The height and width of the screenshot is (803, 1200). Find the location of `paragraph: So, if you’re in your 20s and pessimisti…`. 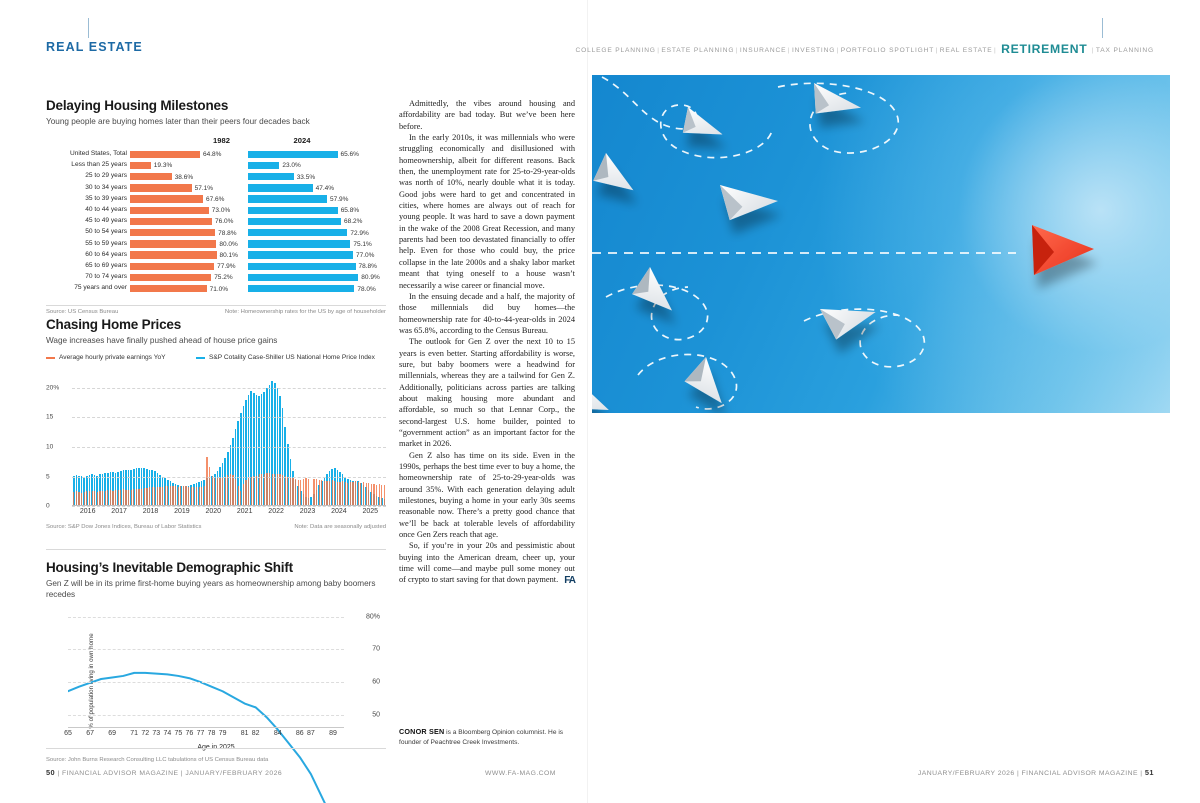

paragraph: So, if you’re in your 20s and pessimisti… is located at coordinates (487, 563).